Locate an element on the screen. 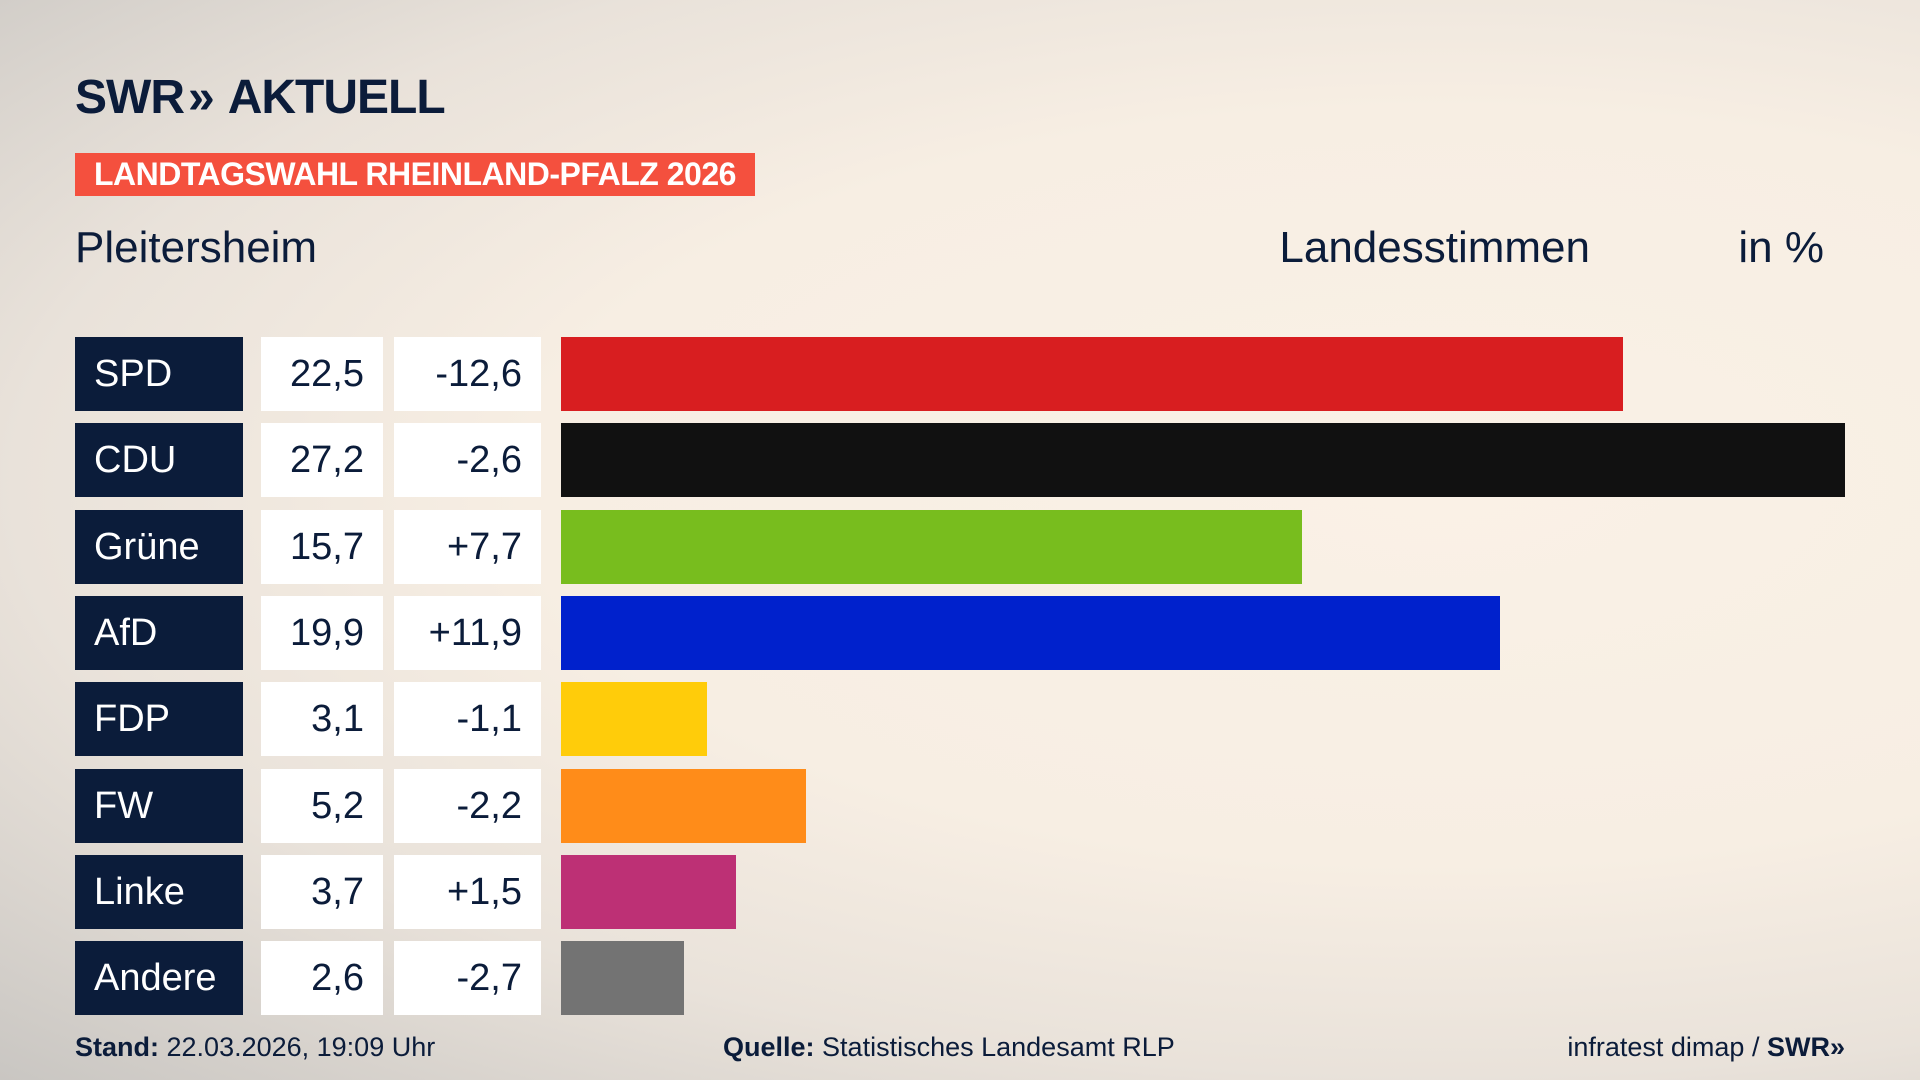 The height and width of the screenshot is (1080, 1920). swr-aktuell-logo: SWR» AKTUELL is located at coordinates (260, 98).